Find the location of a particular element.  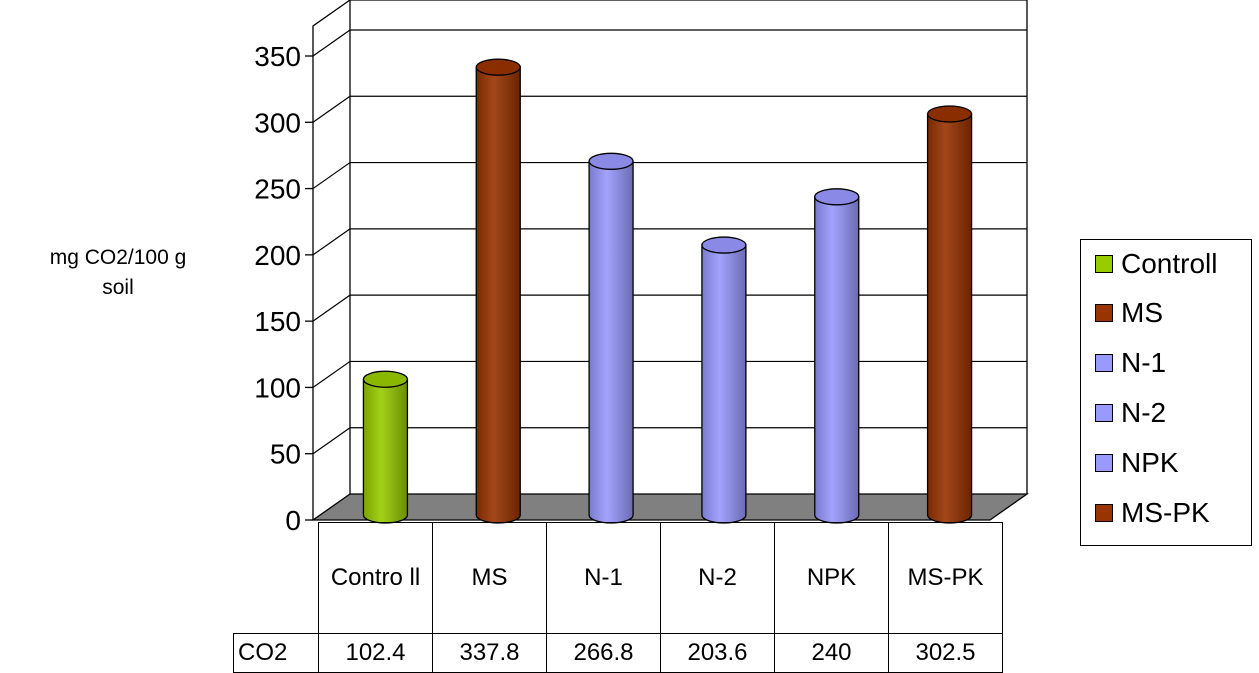

category-label: N-1 is located at coordinates (603, 577).